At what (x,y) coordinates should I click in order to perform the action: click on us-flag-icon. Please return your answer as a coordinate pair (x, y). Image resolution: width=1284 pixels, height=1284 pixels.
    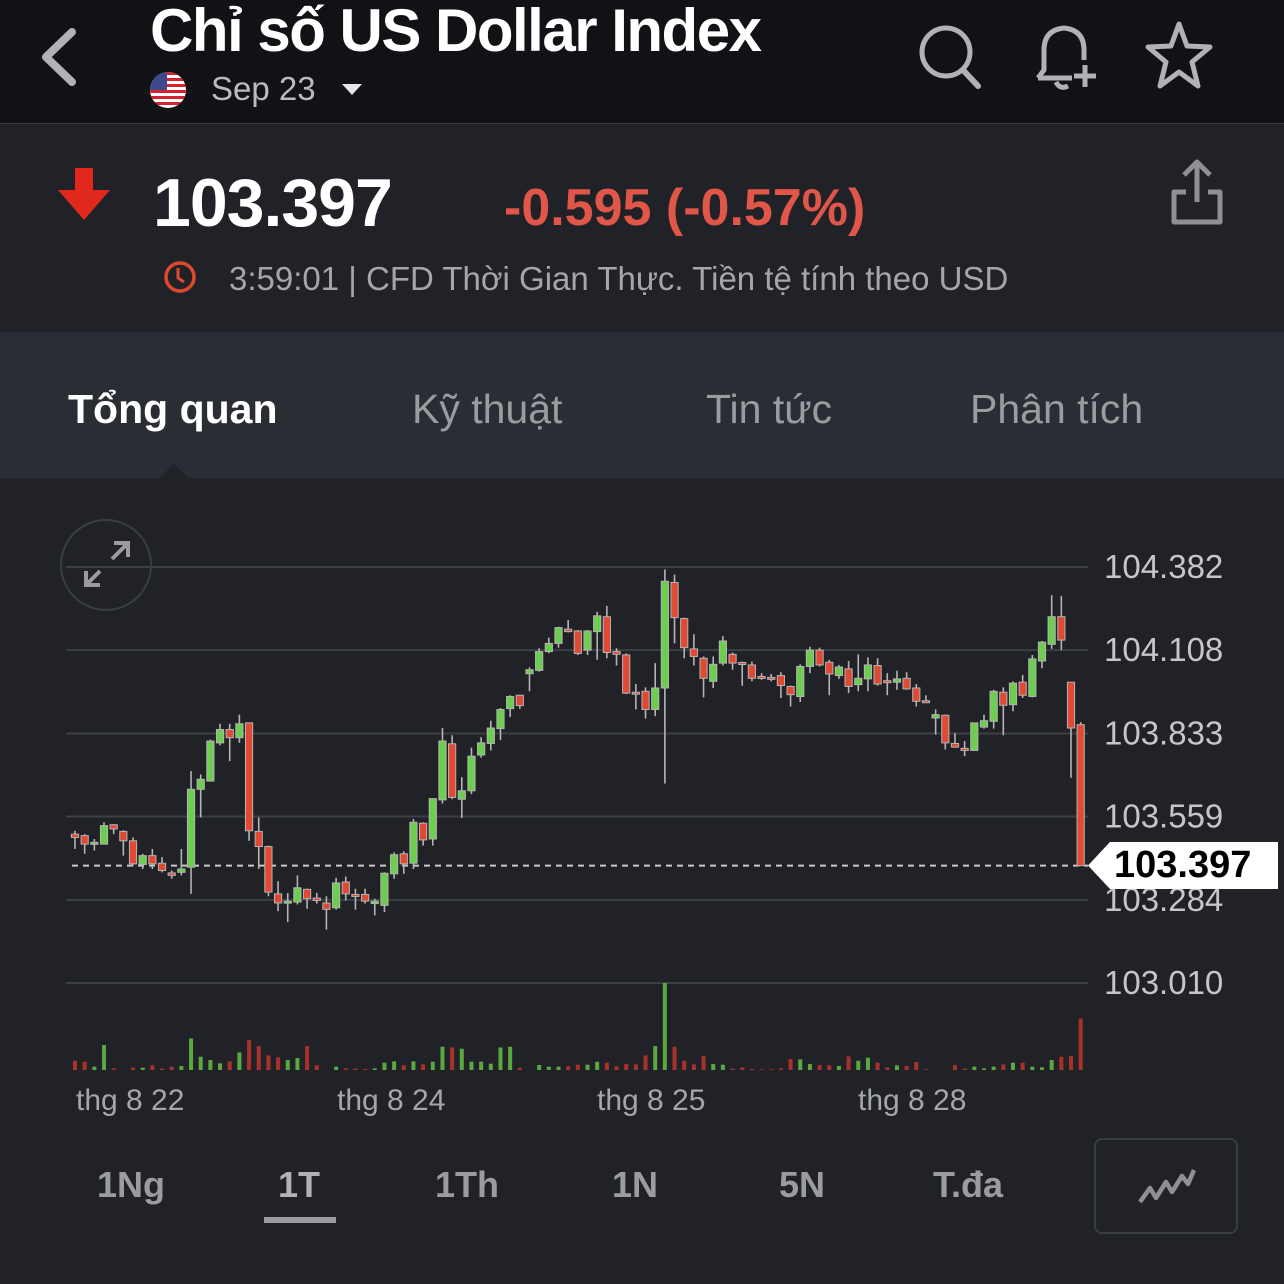
    Looking at the image, I should click on (168, 90).